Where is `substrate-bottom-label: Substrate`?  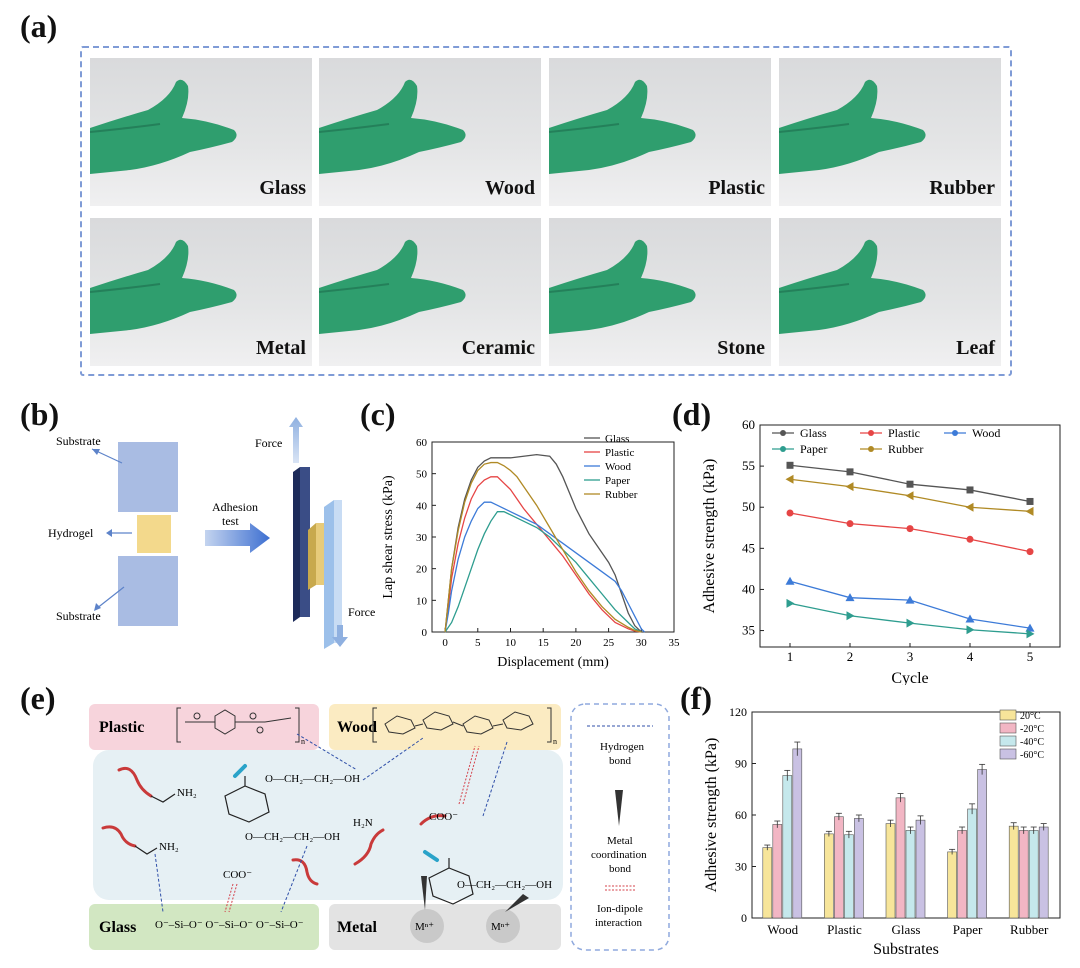
substrate-bottom-label: Substrate is located at coordinates (78, 616).